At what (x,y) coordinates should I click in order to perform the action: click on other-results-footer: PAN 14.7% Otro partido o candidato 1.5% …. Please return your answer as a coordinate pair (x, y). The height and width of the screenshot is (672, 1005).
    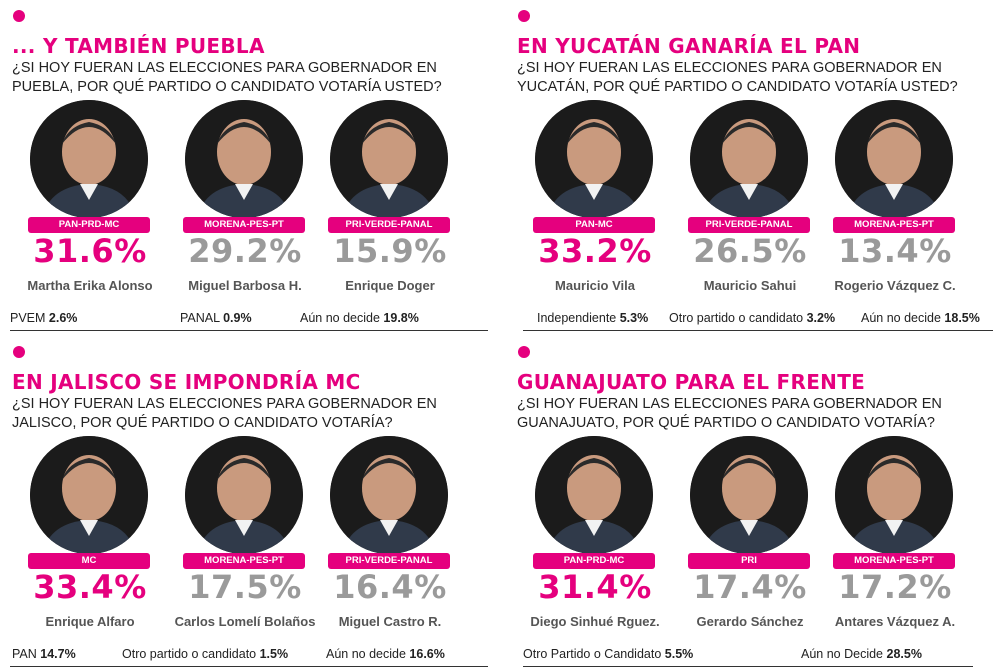
    Looking at the image, I should click on (249, 655).